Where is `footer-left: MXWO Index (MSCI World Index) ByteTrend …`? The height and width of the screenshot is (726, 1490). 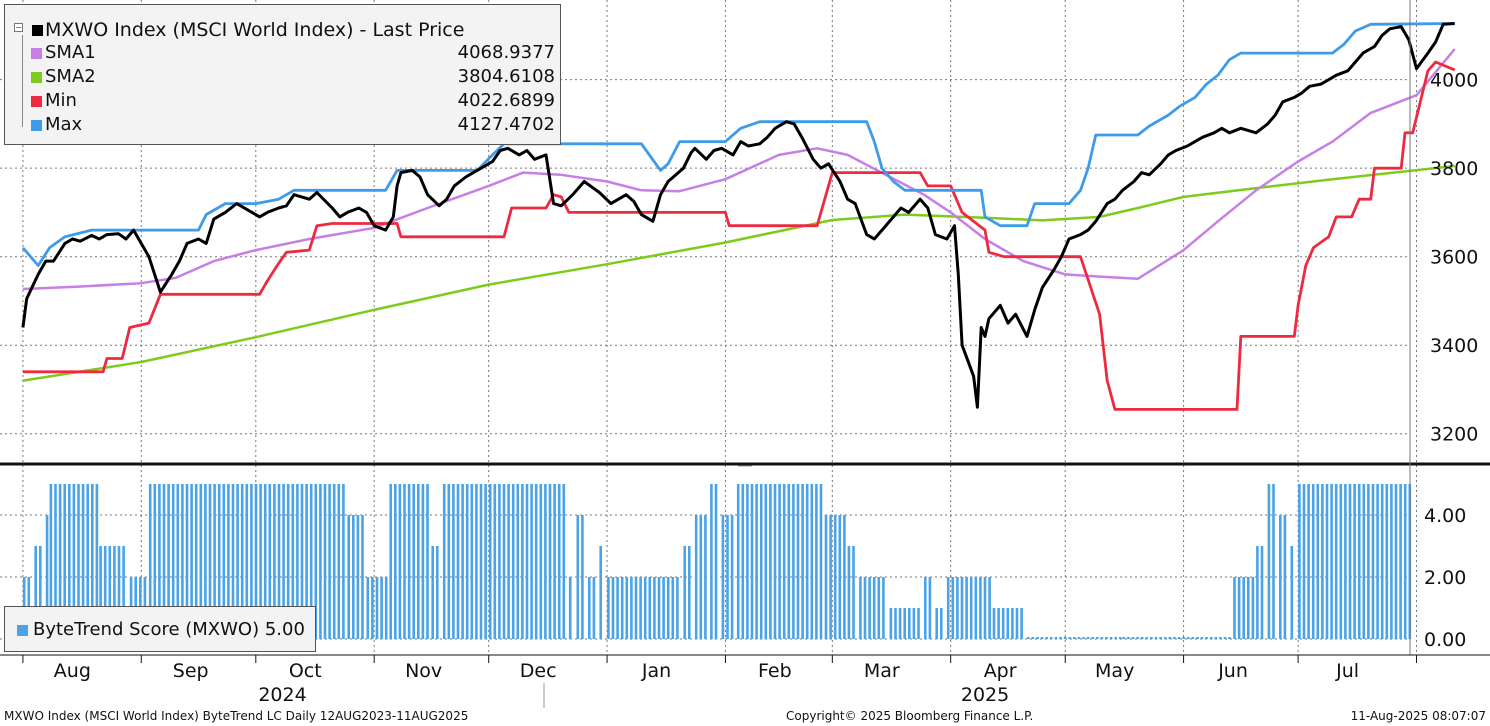
footer-left: MXWO Index (MSCI World Index) ByteTrend … is located at coordinates (236, 716).